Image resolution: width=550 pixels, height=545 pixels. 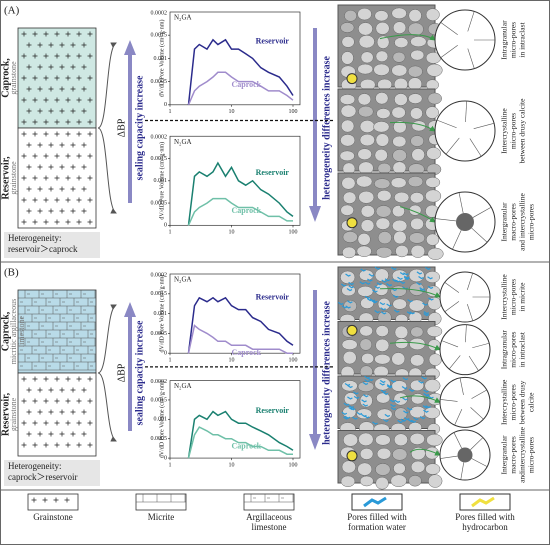 I want to click on heterogeneity-text: reservoir＞caprock, so click(x=43, y=249).